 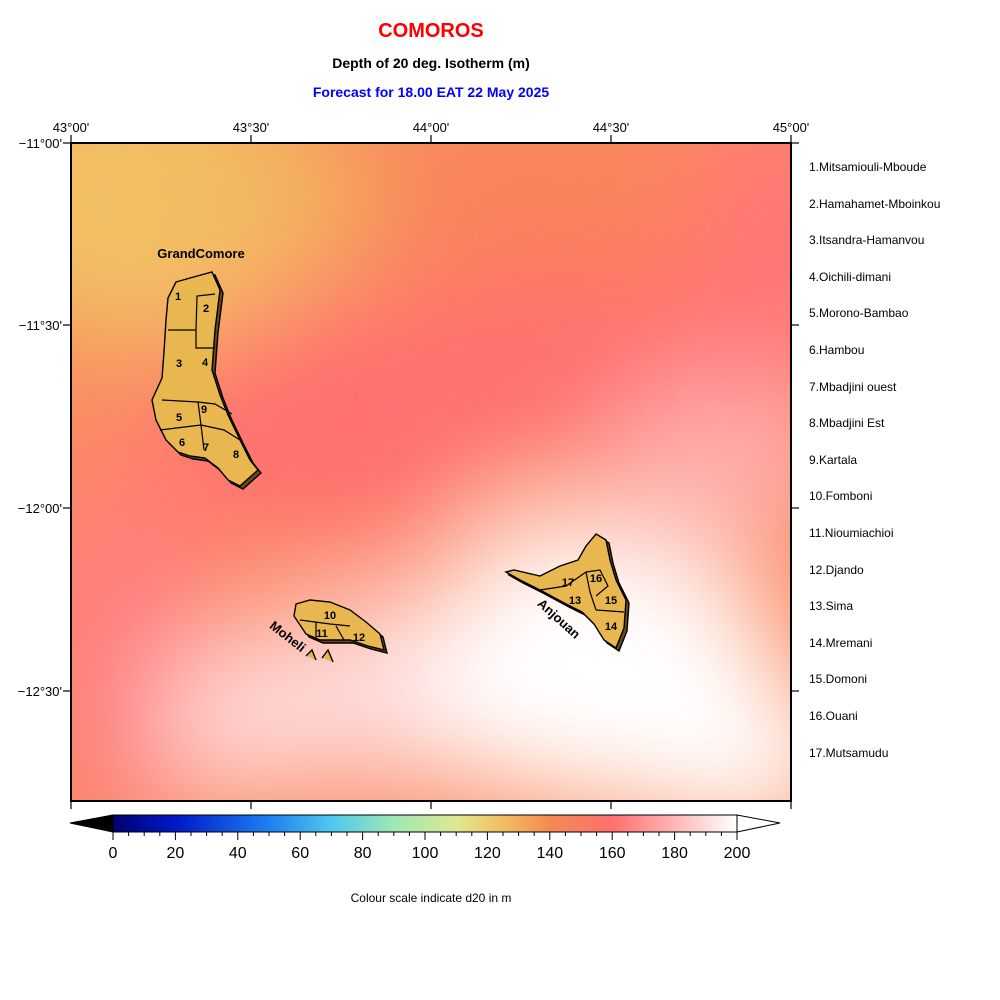 I want to click on island-label-grand-comore: GrandComore, so click(x=200, y=253).